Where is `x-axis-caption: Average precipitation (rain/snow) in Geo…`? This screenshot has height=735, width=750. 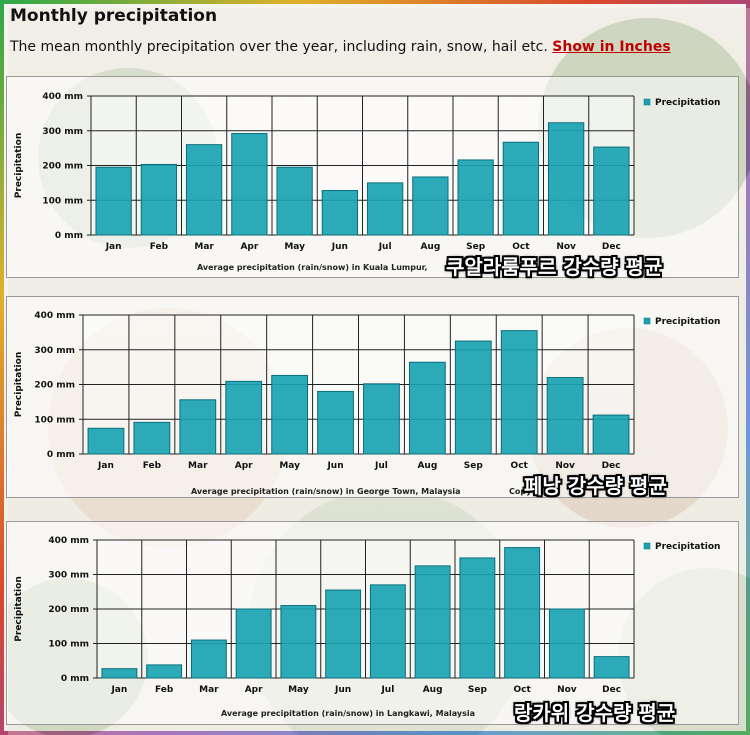
x-axis-caption: Average precipitation (rain/snow) in Geo… is located at coordinates (326, 491).